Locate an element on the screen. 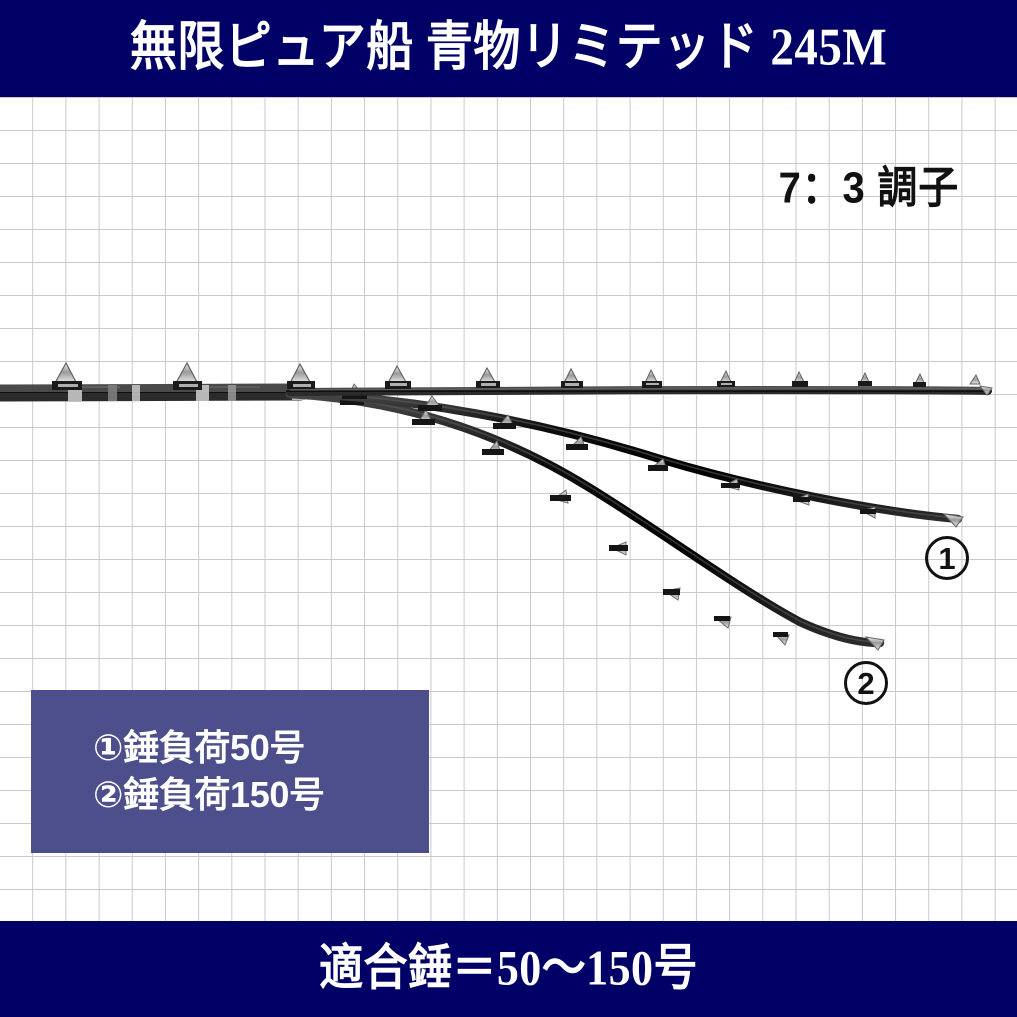  spec-sinker-range: 適合錘＝50〜150号 is located at coordinates (508, 968).